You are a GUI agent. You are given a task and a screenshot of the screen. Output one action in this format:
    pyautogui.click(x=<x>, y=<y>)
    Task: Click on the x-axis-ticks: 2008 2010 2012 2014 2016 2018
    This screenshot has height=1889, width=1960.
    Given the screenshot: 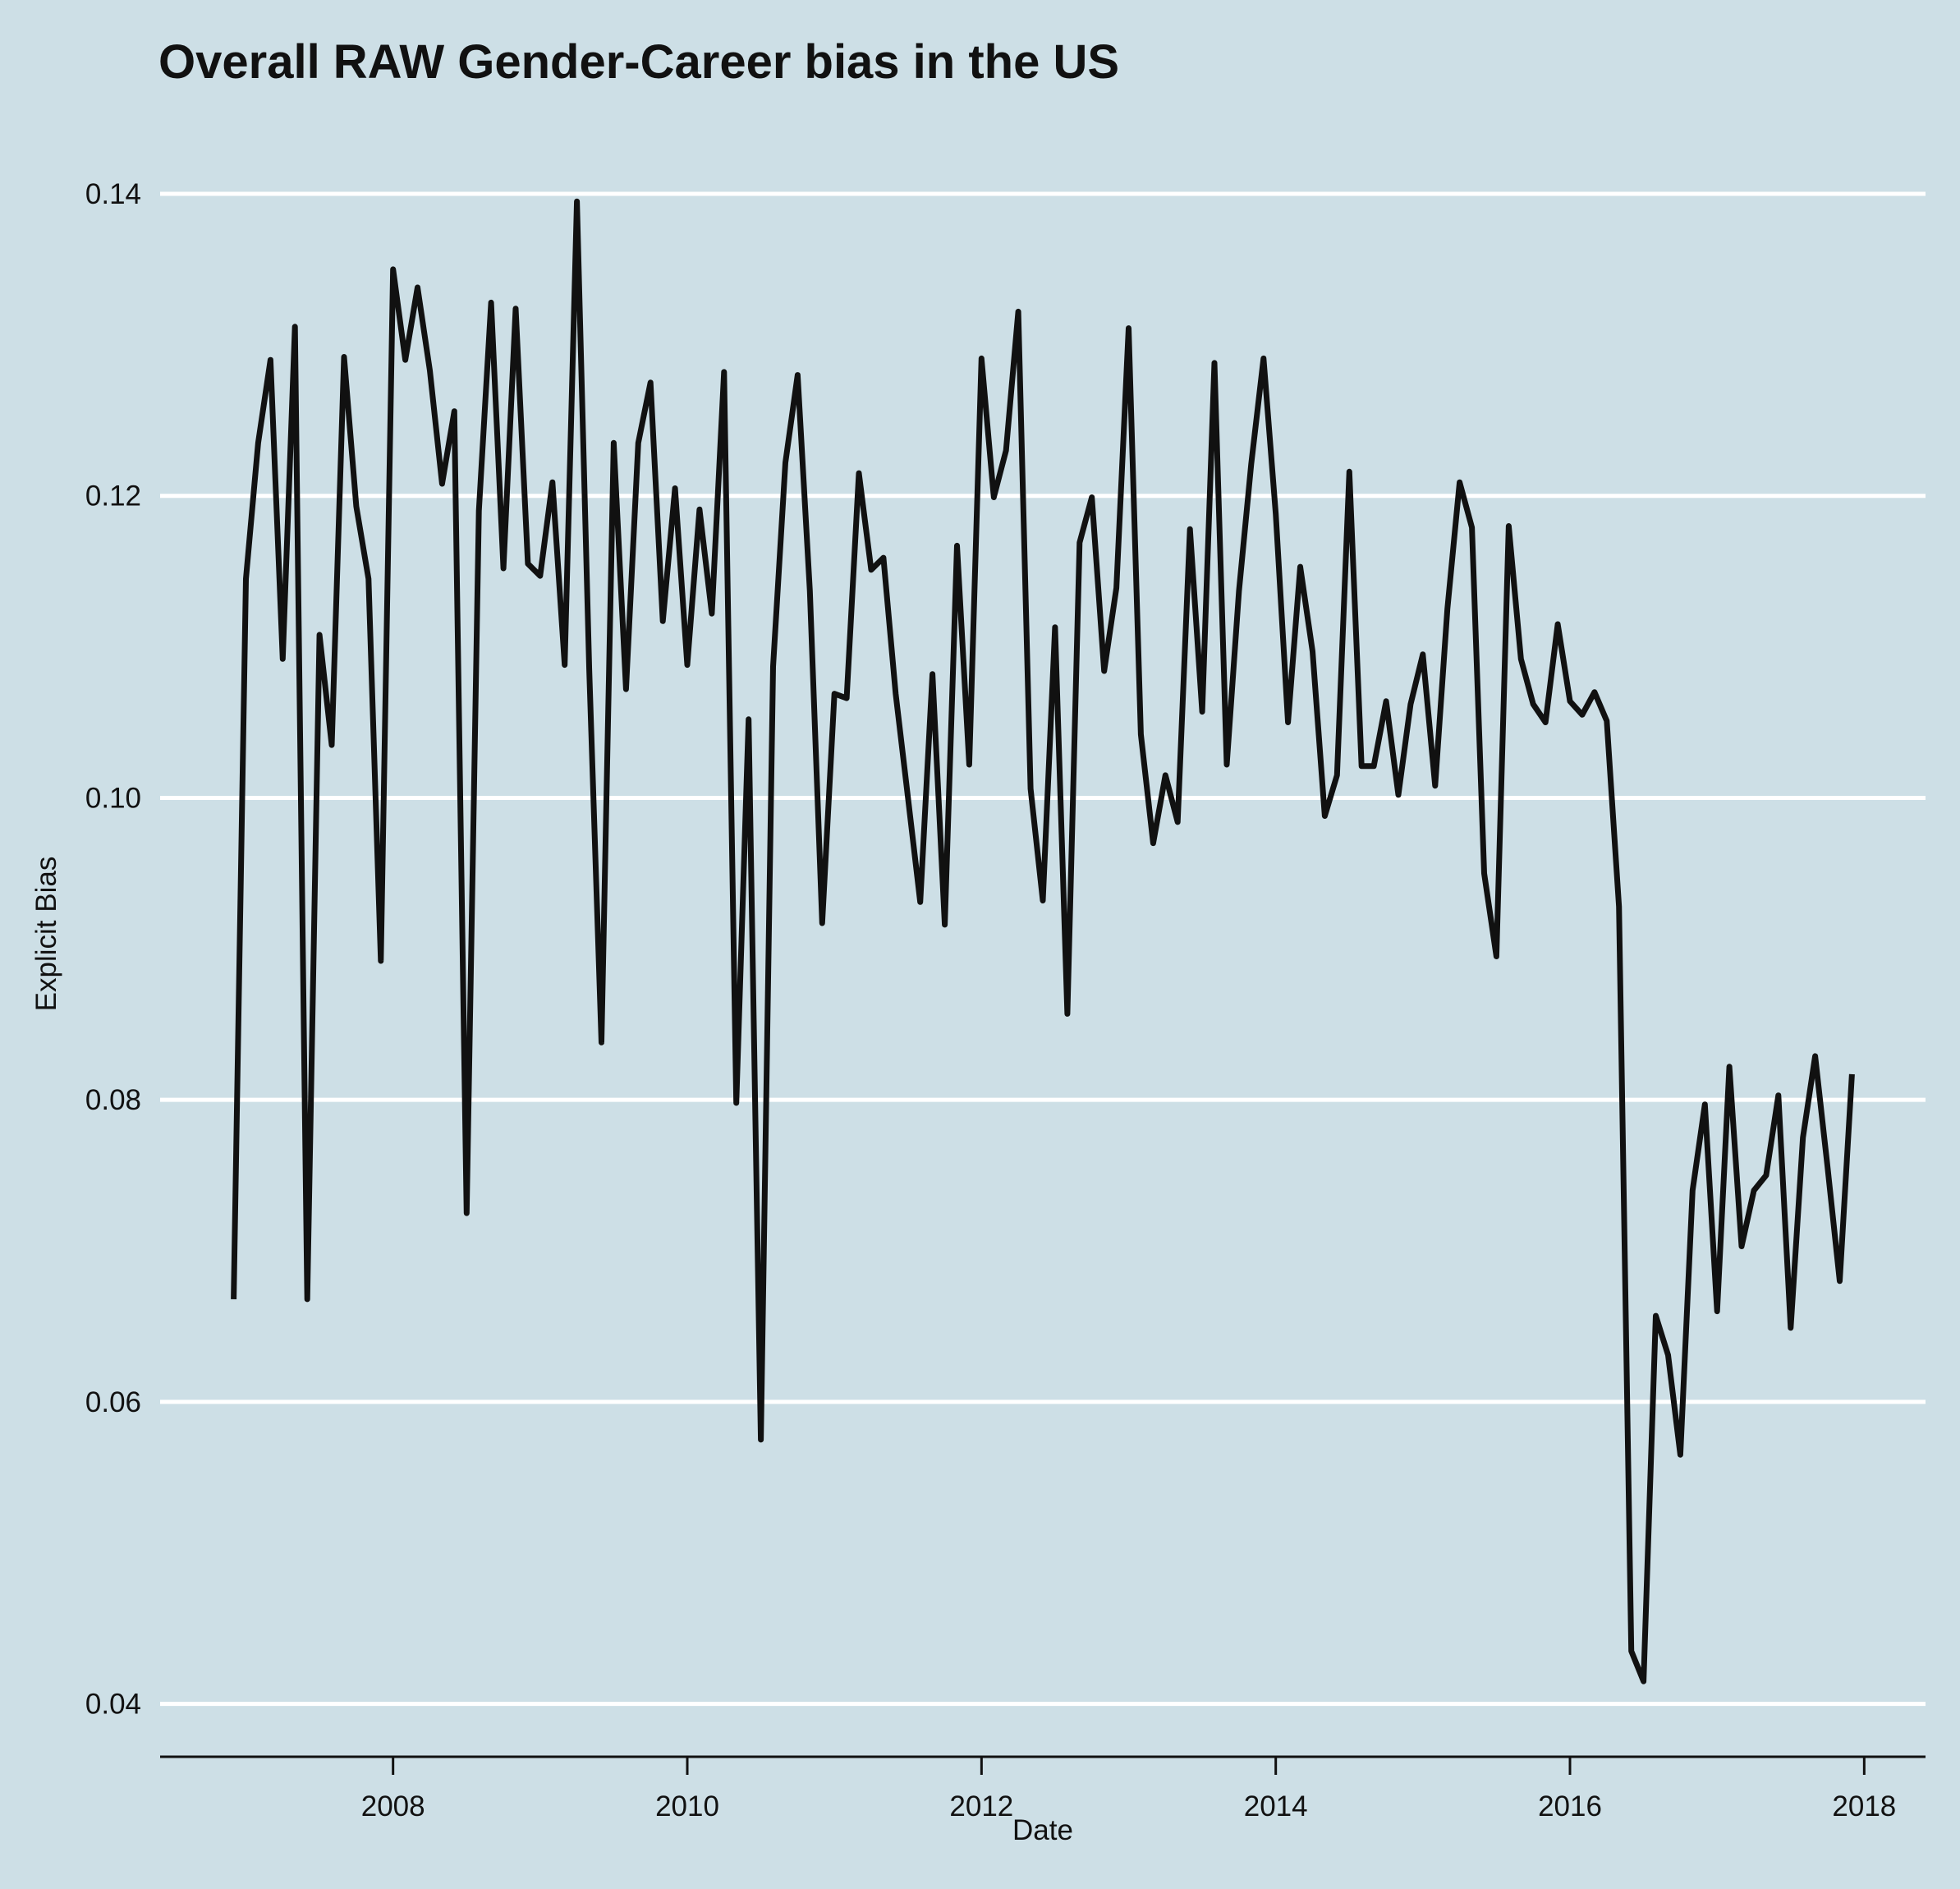 What is the action you would take?
    pyautogui.click(x=1128, y=1789)
    